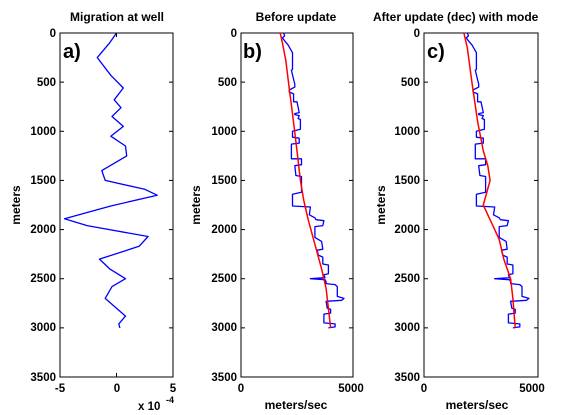 The width and height of the screenshot is (562, 415). I want to click on panel-c-ylabel: meters, so click(381, 205).